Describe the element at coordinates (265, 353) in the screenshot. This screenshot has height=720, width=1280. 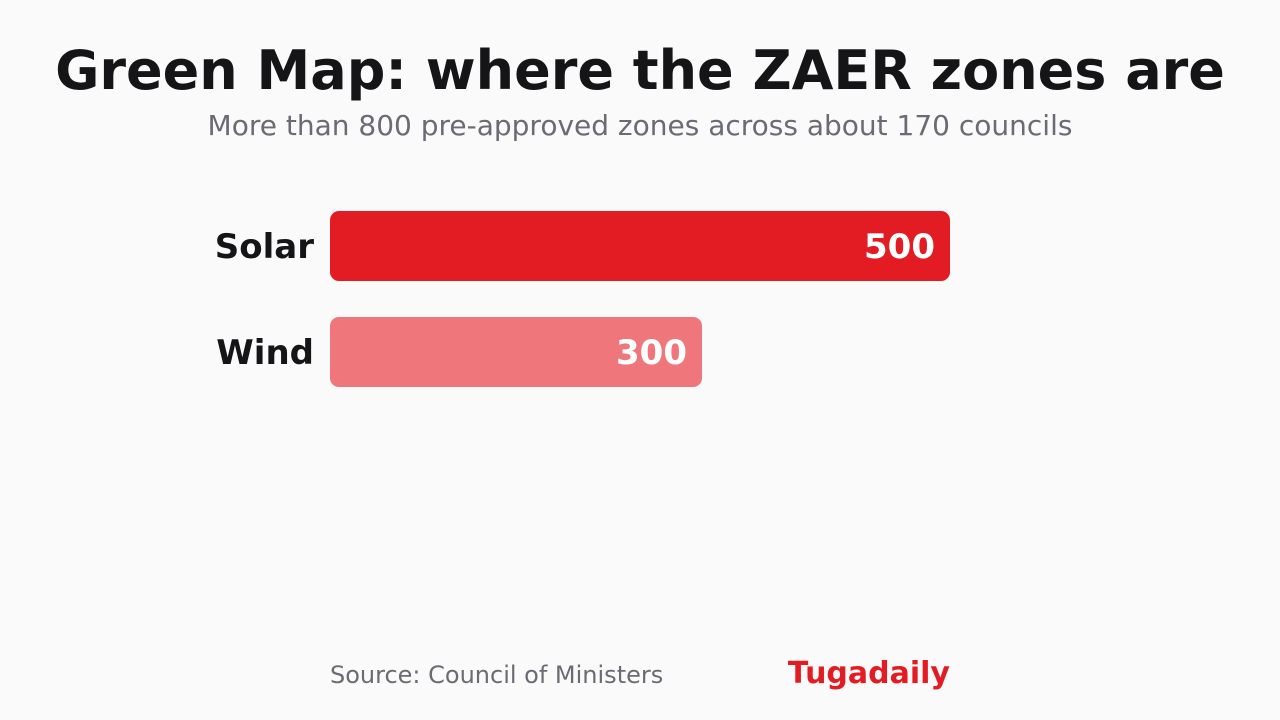
I see `category-label-wind: Wind` at that location.